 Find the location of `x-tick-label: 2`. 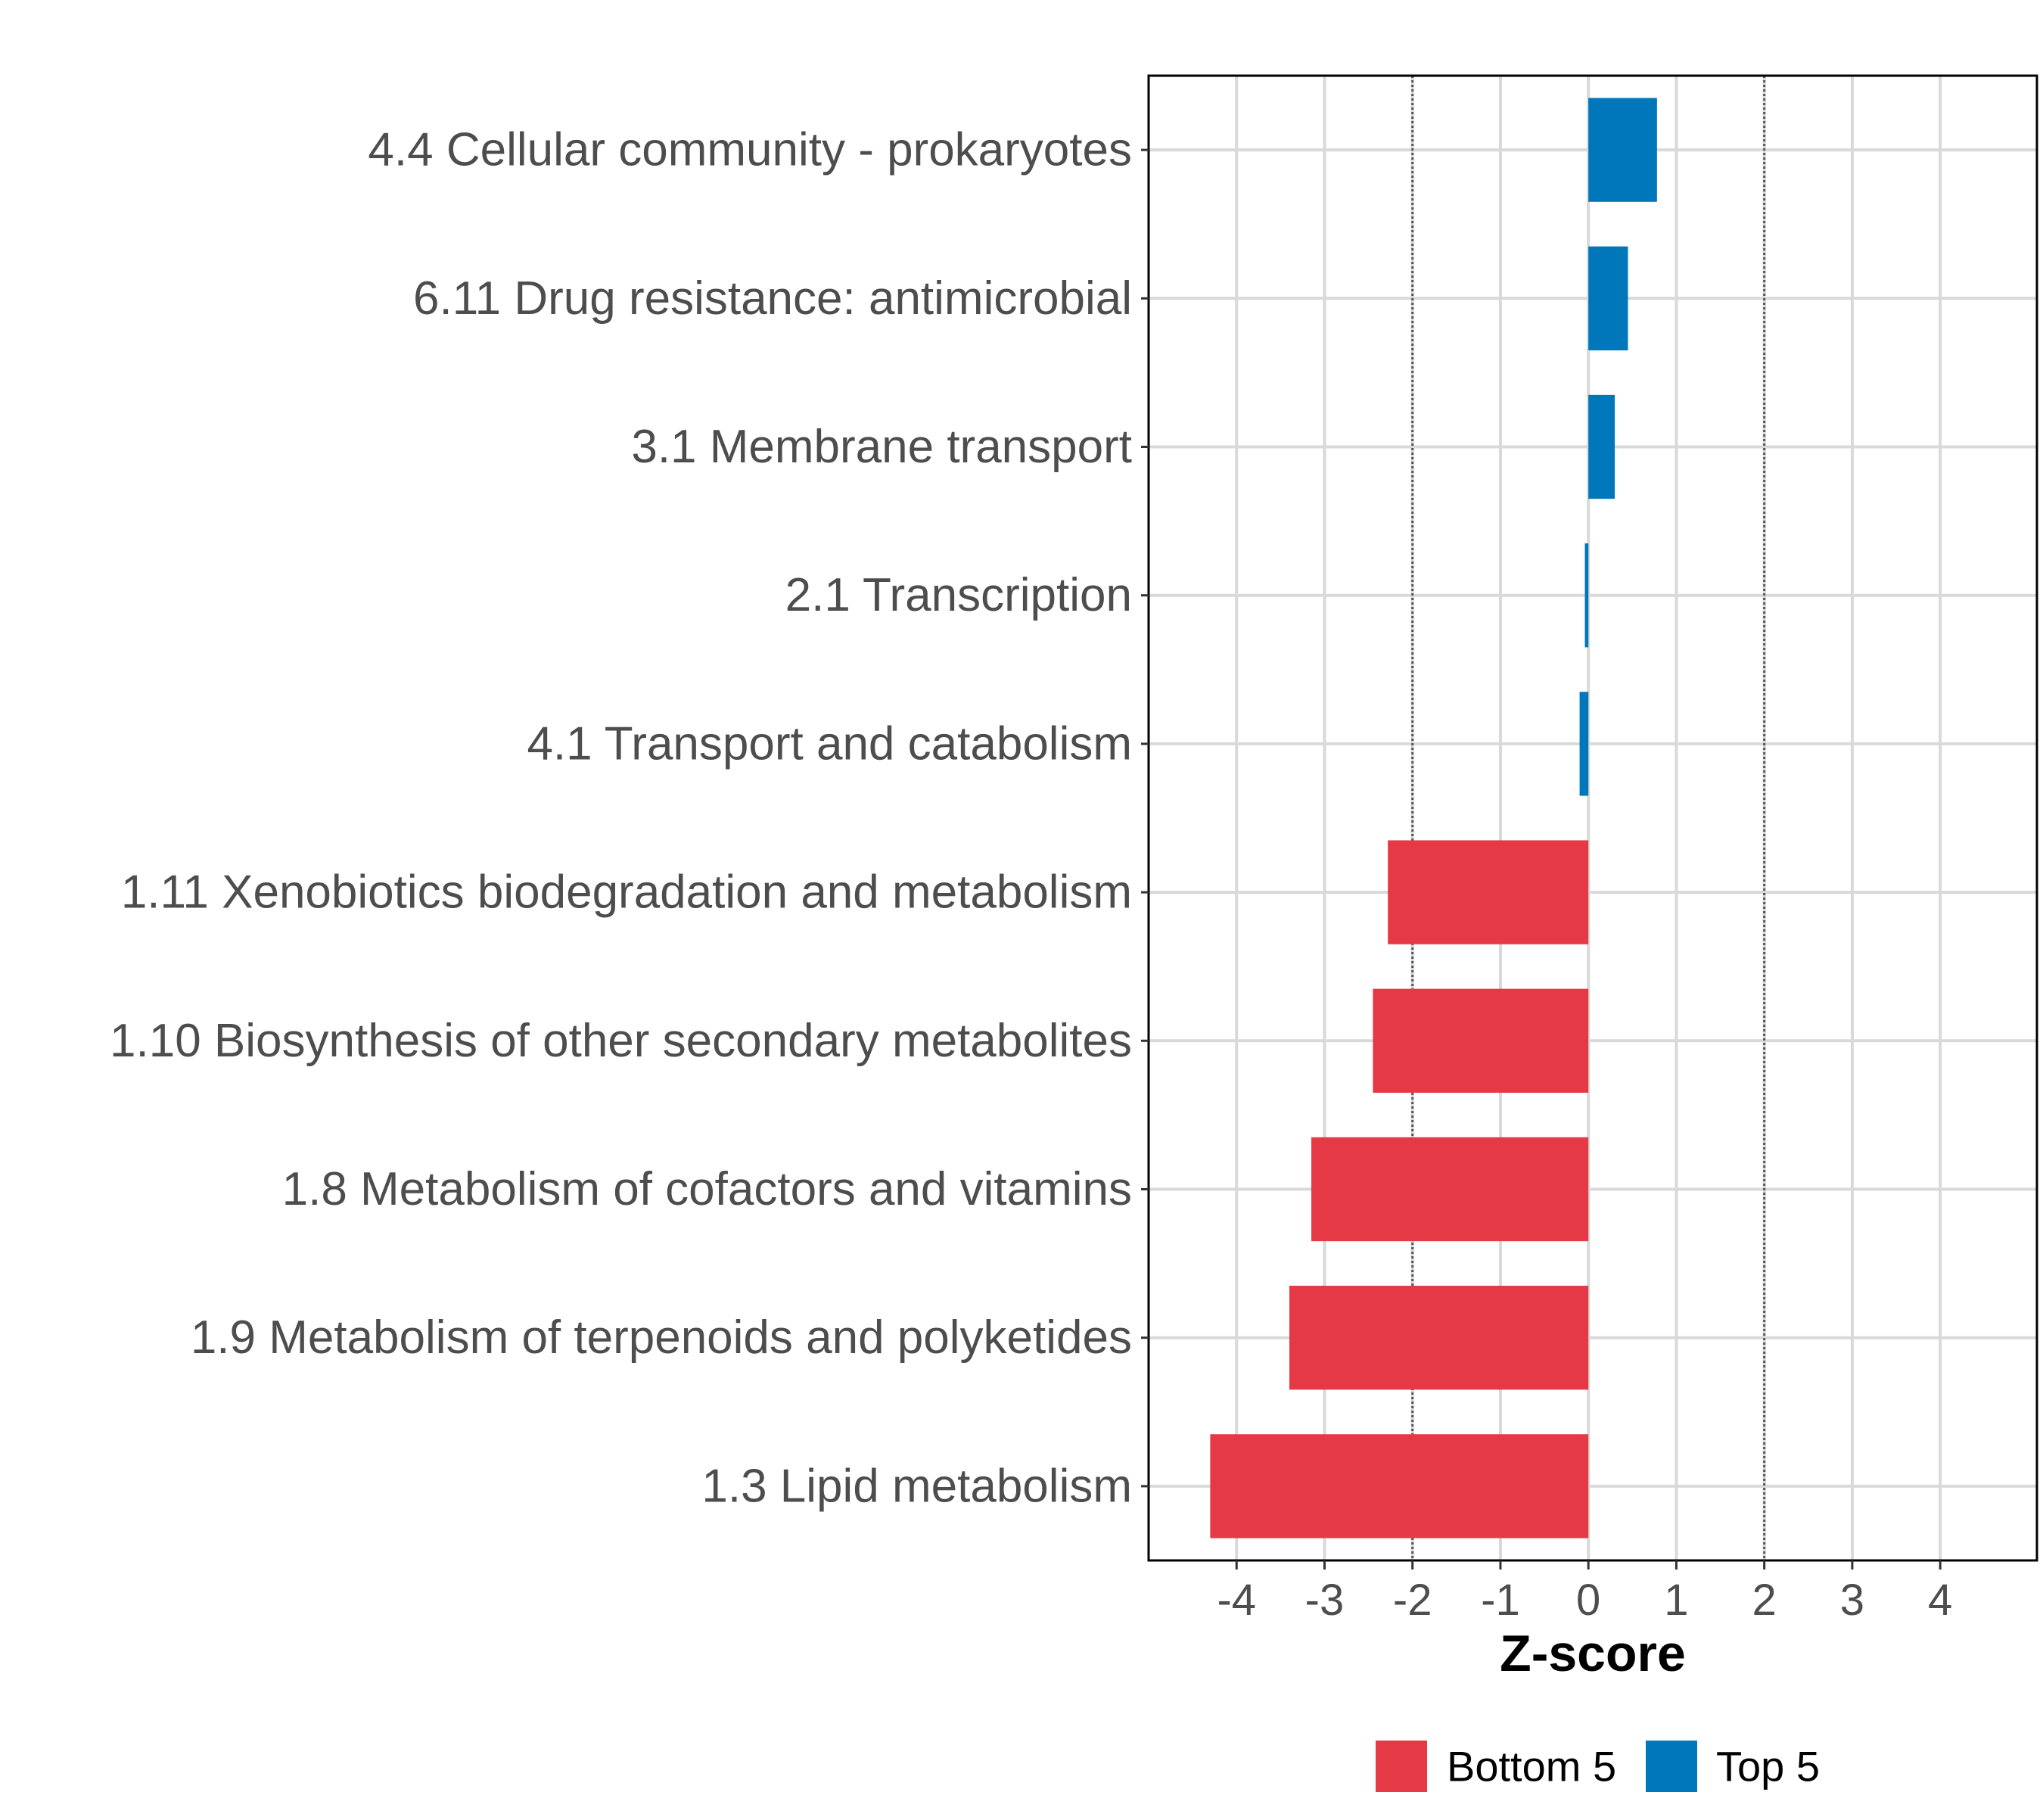

x-tick-label: 2 is located at coordinates (1765, 1600).